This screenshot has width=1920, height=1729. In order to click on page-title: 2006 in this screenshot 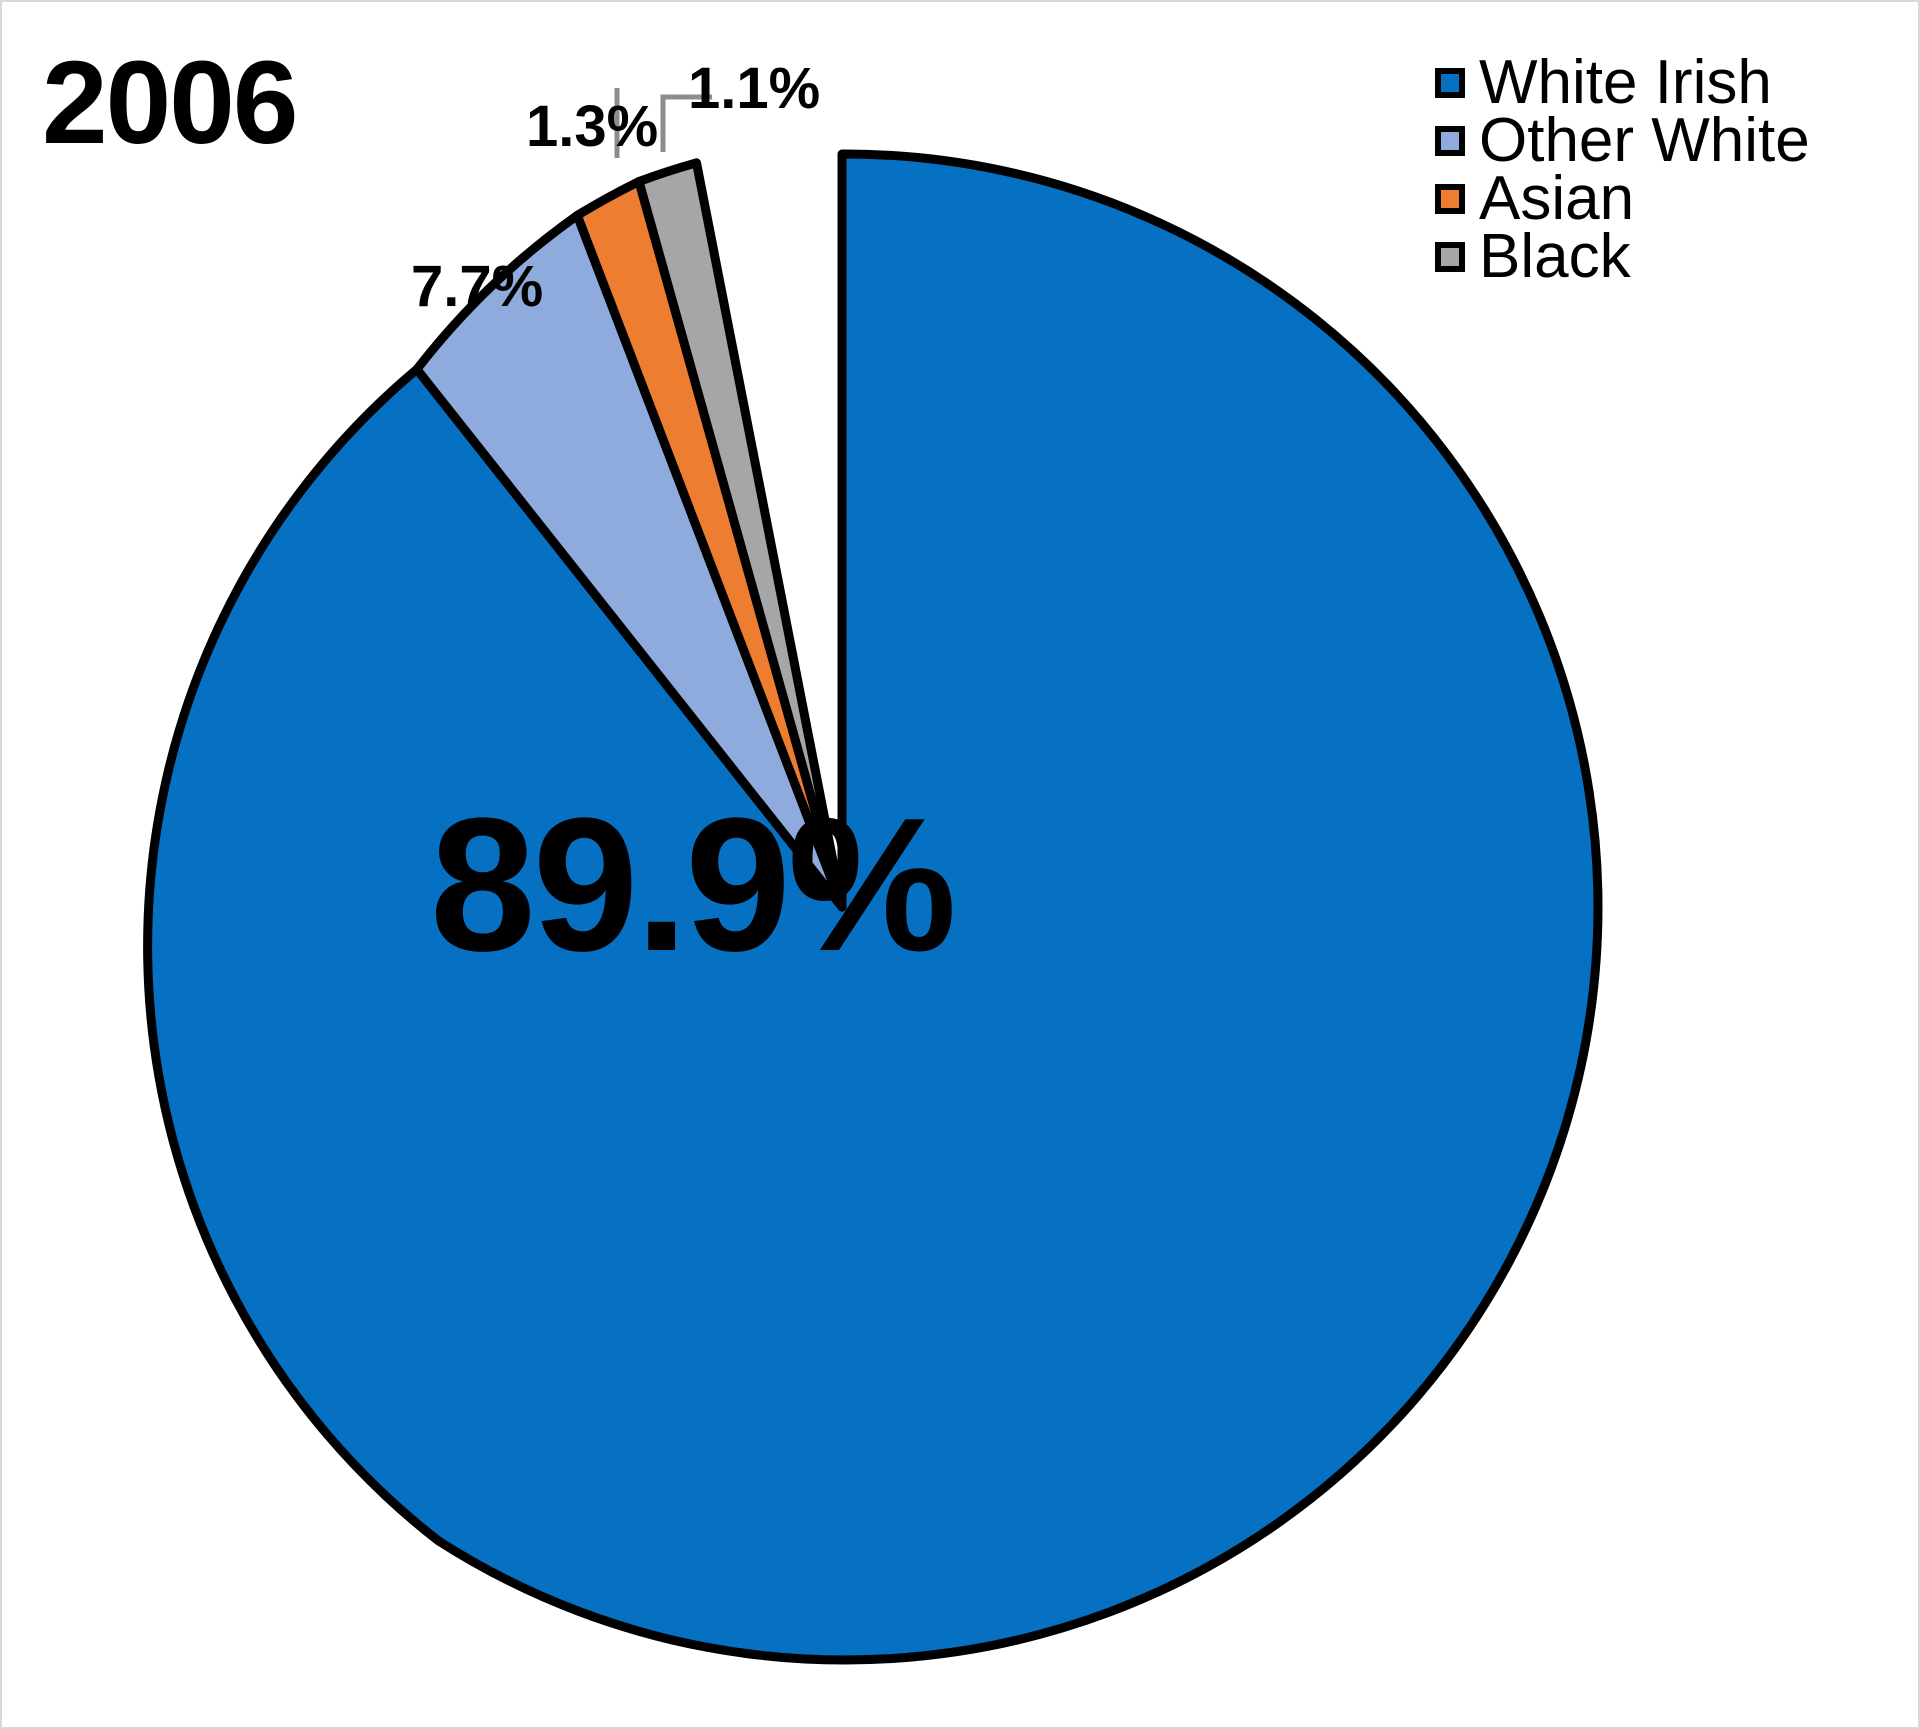, I will do `click(170, 103)`.